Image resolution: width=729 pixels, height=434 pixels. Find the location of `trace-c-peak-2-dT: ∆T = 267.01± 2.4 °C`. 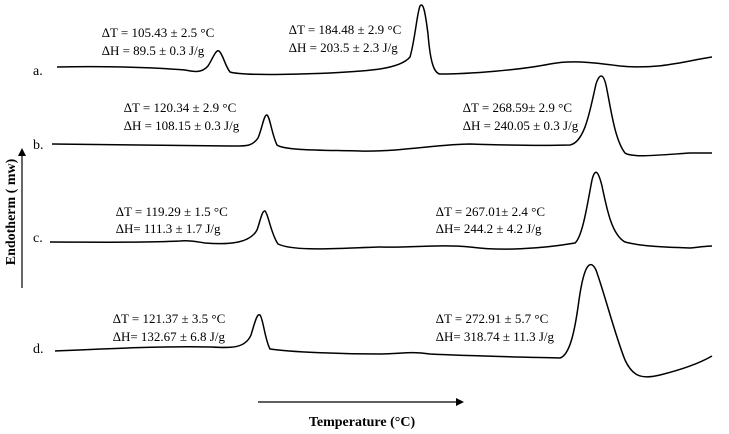

trace-c-peak-2-dT: ∆T = 267.01± 2.4 °C is located at coordinates (490, 211).